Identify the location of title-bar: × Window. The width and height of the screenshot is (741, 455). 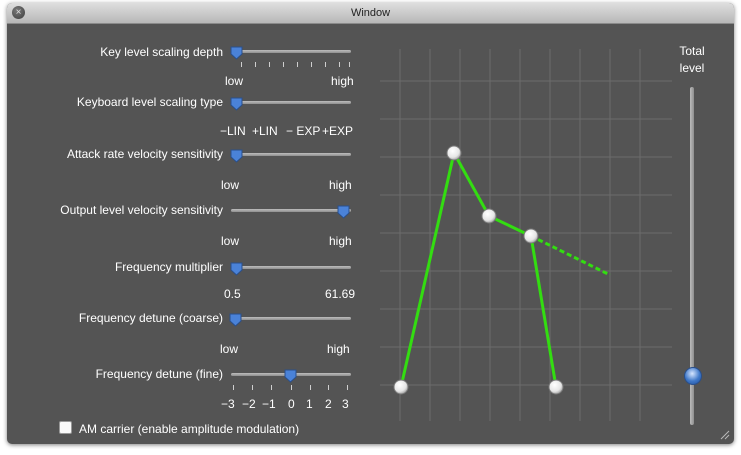
(370, 13).